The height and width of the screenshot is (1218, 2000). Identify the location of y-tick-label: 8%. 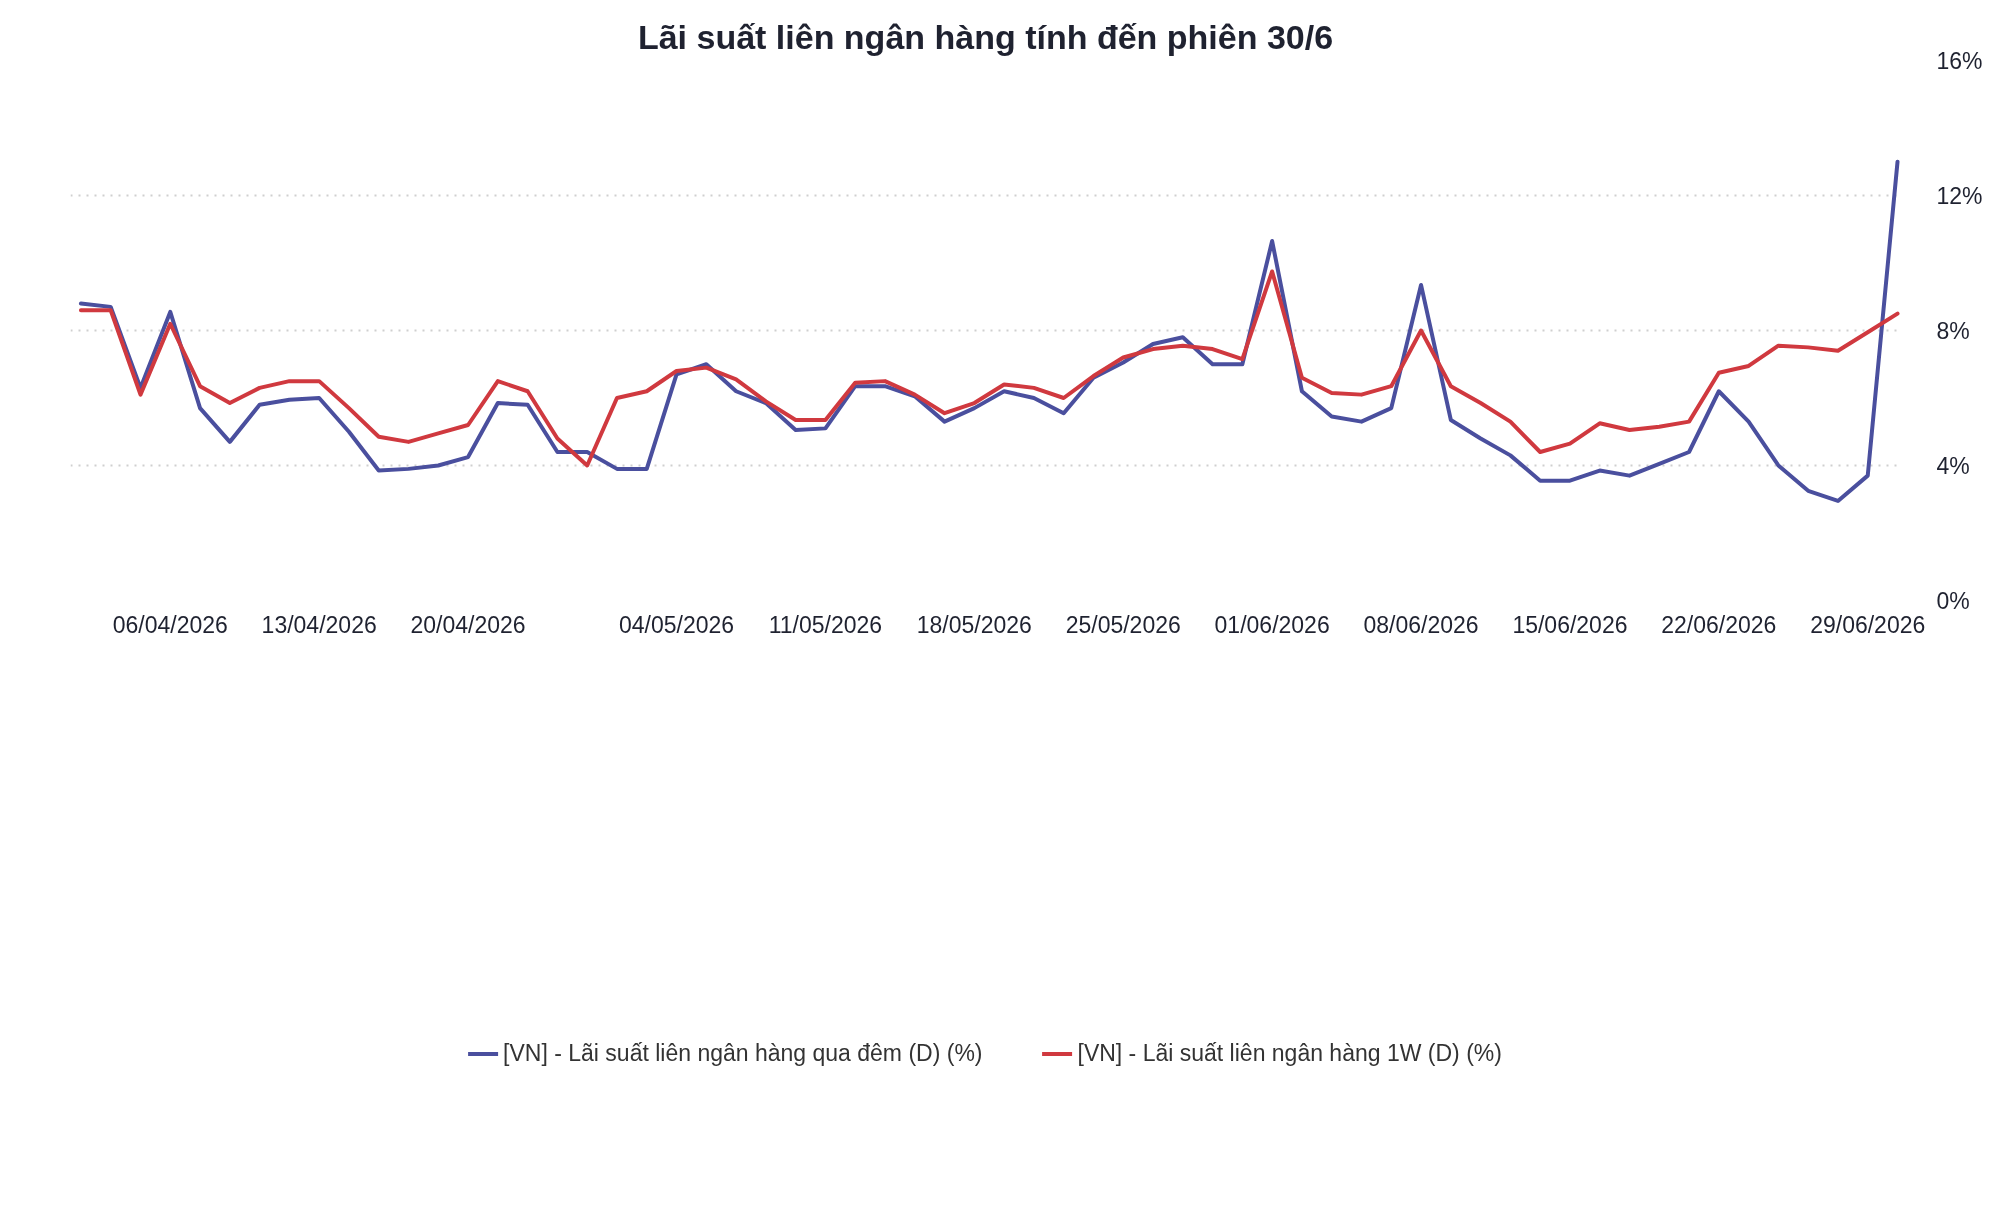
(1953, 330).